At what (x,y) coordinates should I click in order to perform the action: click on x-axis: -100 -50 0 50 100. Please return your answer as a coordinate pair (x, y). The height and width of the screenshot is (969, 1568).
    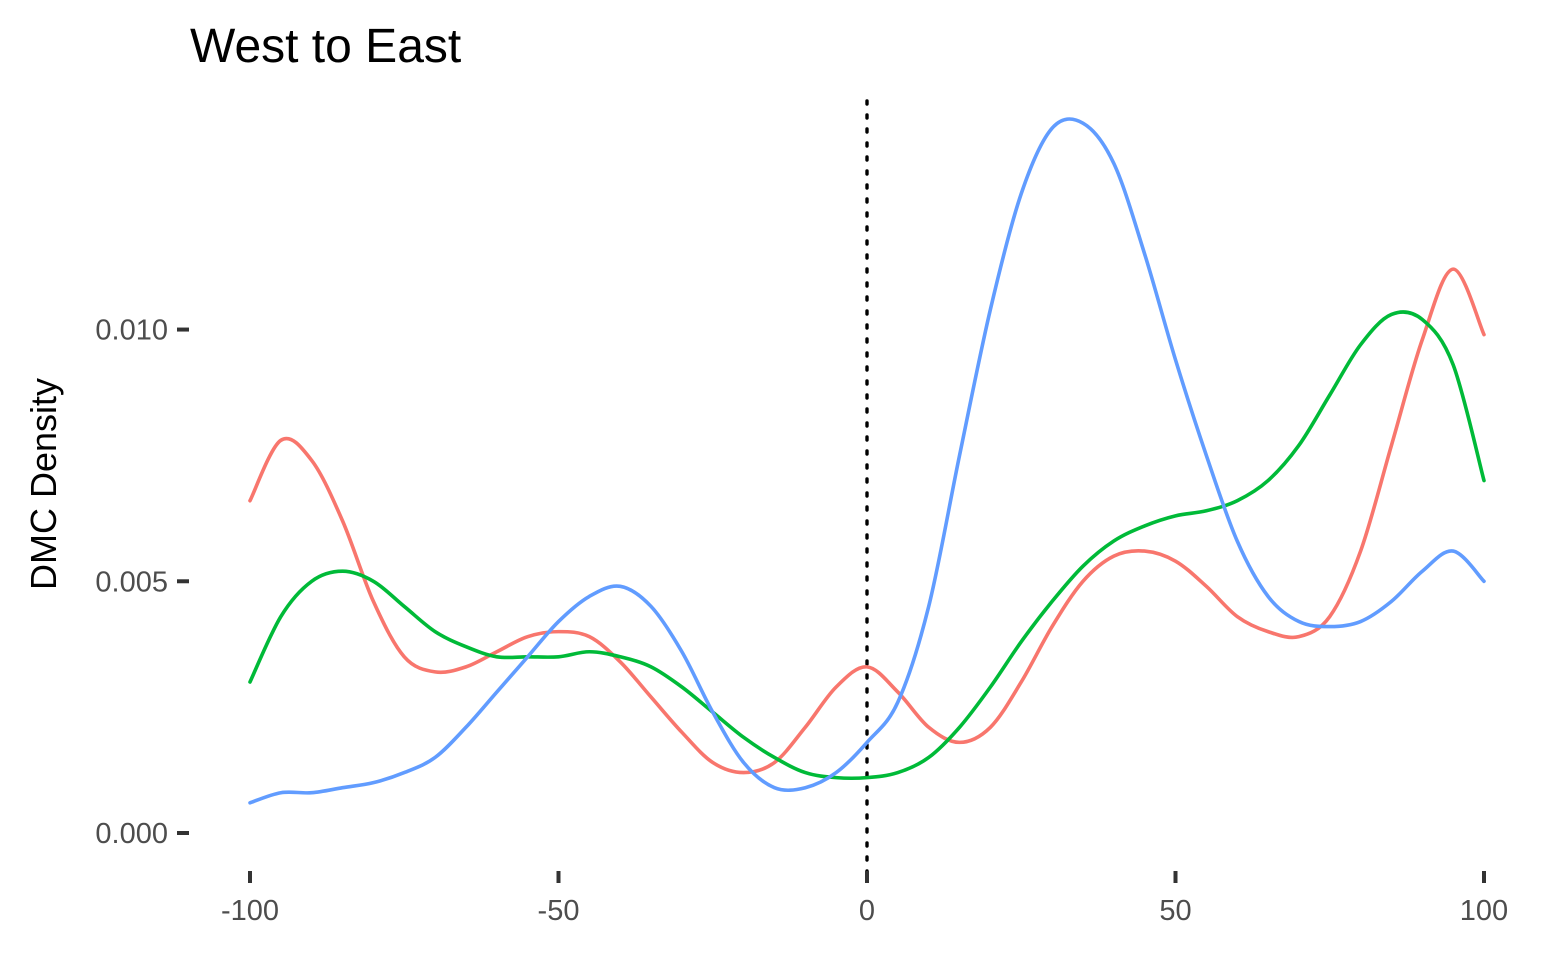
    Looking at the image, I should click on (864, 899).